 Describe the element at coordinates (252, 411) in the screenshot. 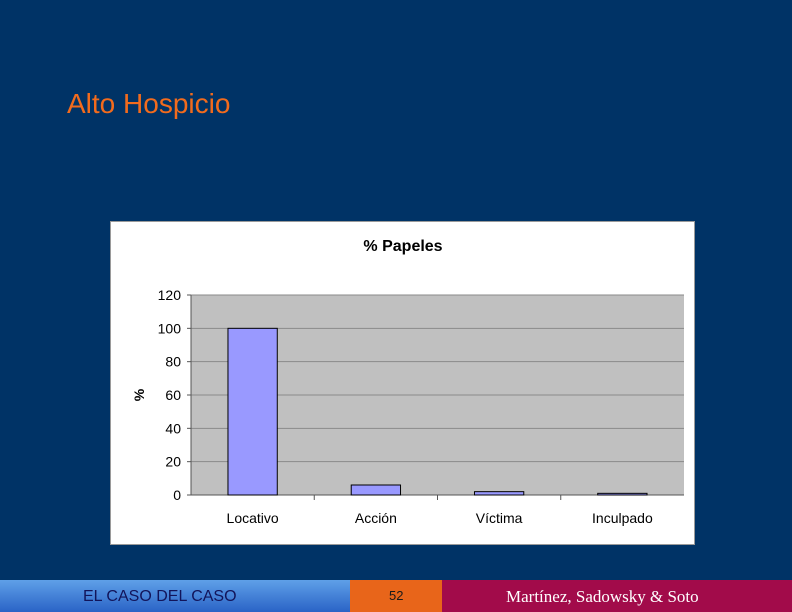

I see `bar-locativo` at that location.